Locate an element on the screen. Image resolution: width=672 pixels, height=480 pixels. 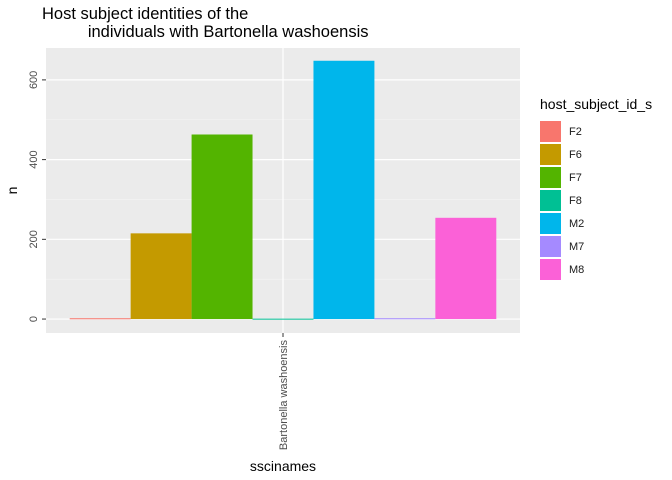
legend-item-f6: F6 is located at coordinates (596, 154).